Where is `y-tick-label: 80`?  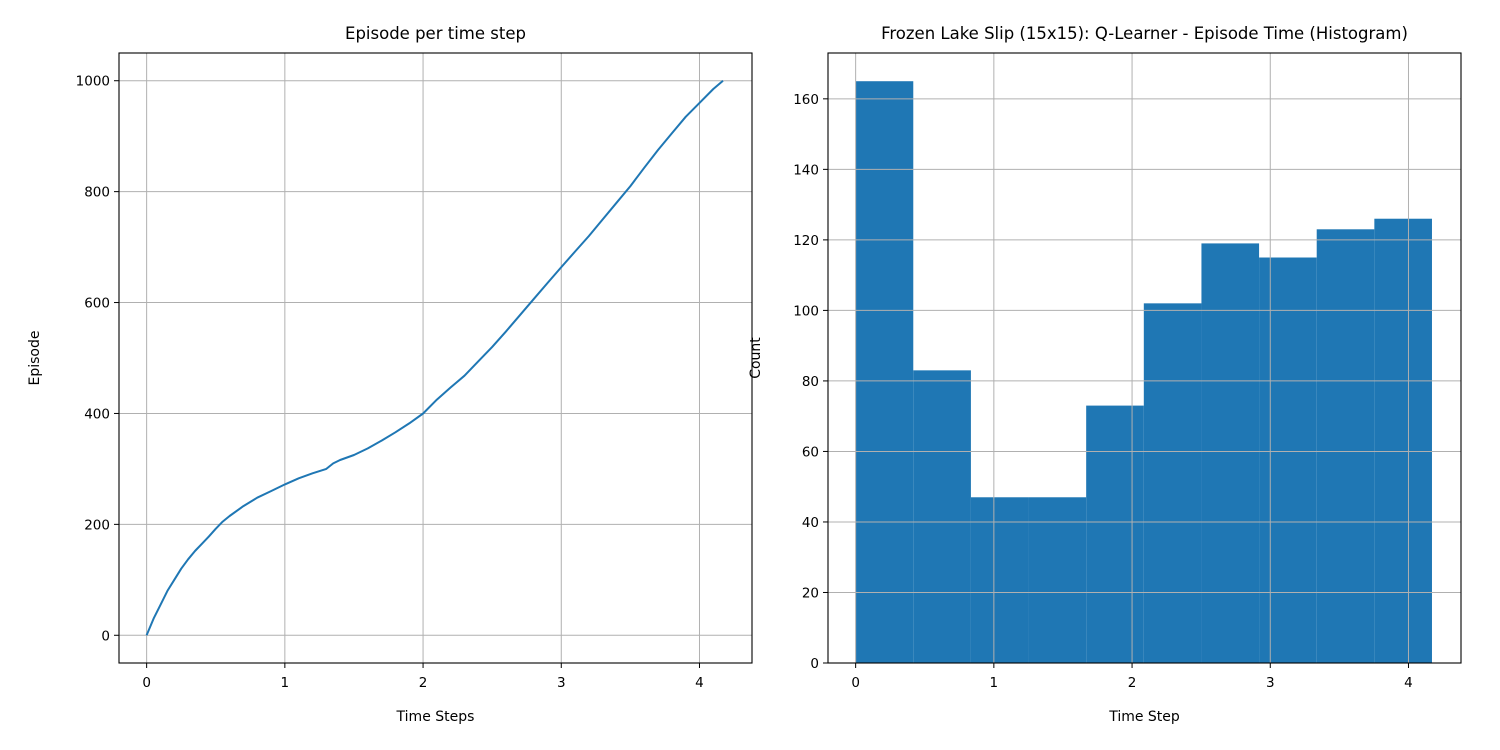
y-tick-label: 80 is located at coordinates (810, 382).